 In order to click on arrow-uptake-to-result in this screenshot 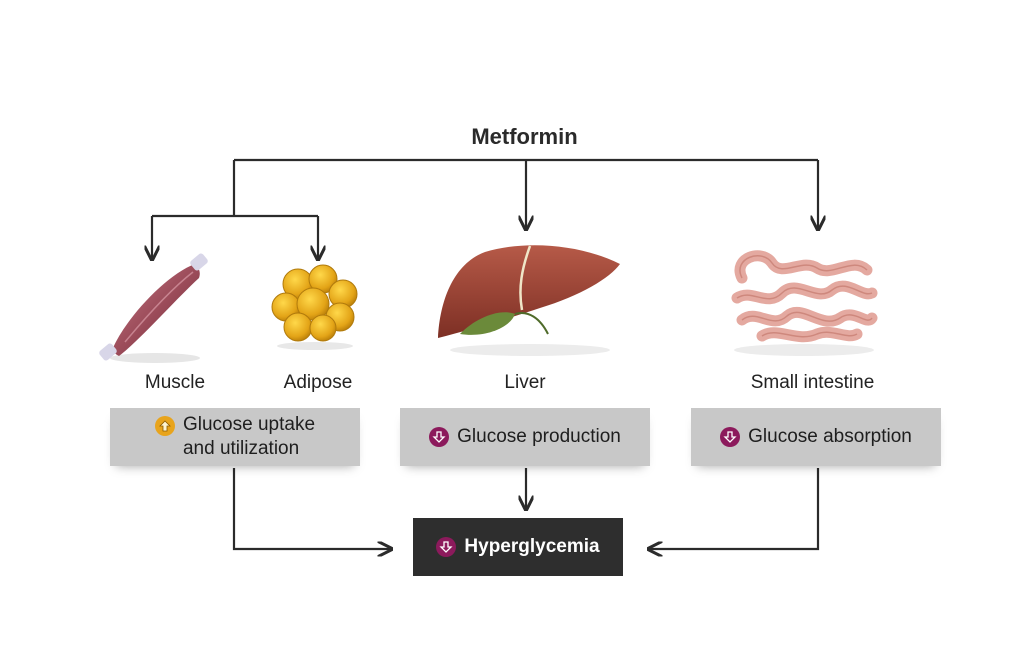, I will do `click(311, 508)`.